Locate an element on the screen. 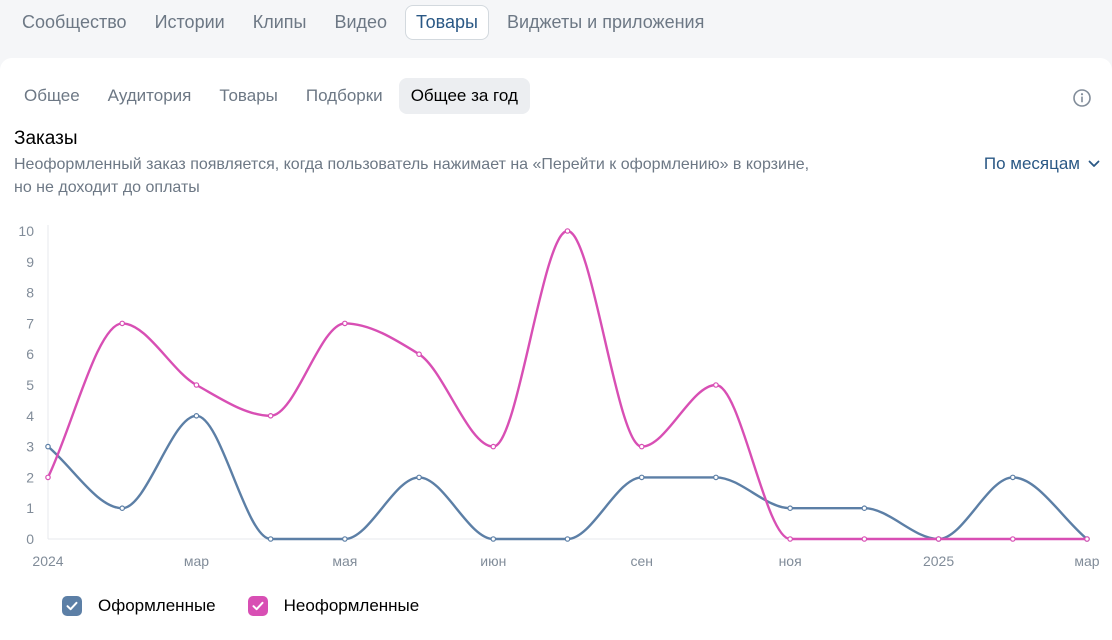 The image size is (1112, 640). x-tick-label: ноя is located at coordinates (790, 561).